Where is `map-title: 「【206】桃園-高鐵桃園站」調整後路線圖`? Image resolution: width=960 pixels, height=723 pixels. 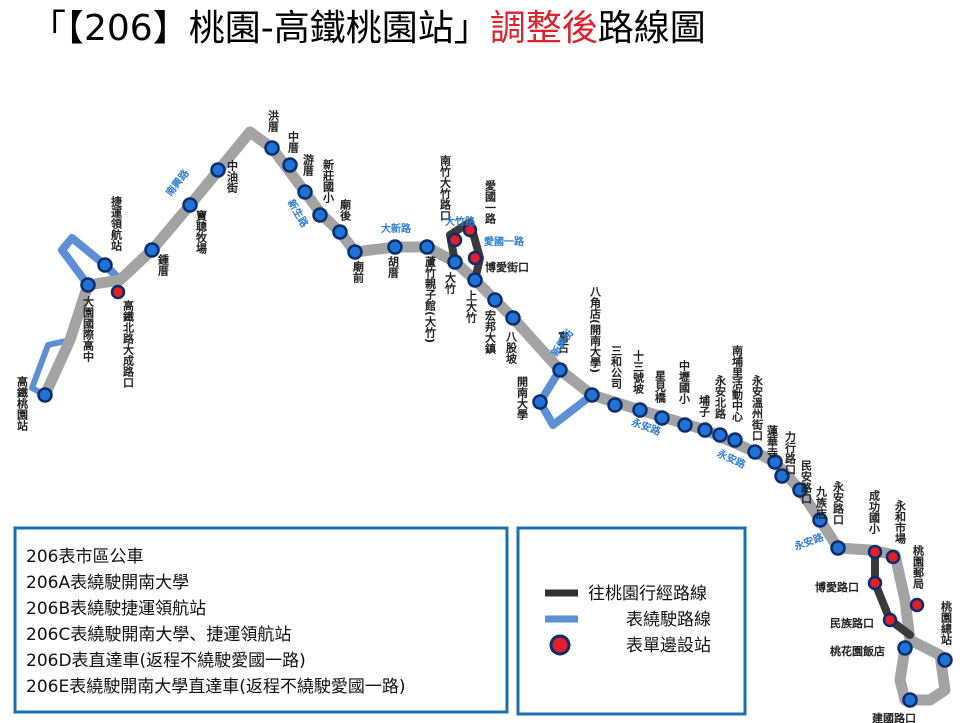 map-title: 「【206】桃園-高鐵桃園站」調整後路線圖 is located at coordinates (368, 28).